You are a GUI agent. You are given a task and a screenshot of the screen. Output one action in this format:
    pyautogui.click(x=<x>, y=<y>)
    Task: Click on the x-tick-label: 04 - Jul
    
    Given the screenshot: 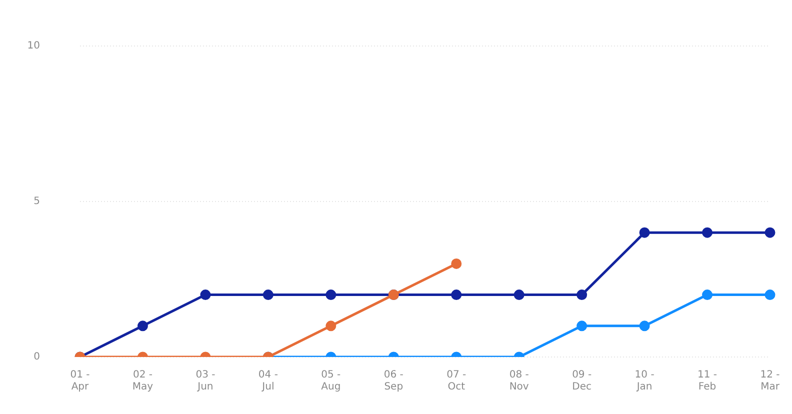 What is the action you would take?
    pyautogui.click(x=268, y=381)
    